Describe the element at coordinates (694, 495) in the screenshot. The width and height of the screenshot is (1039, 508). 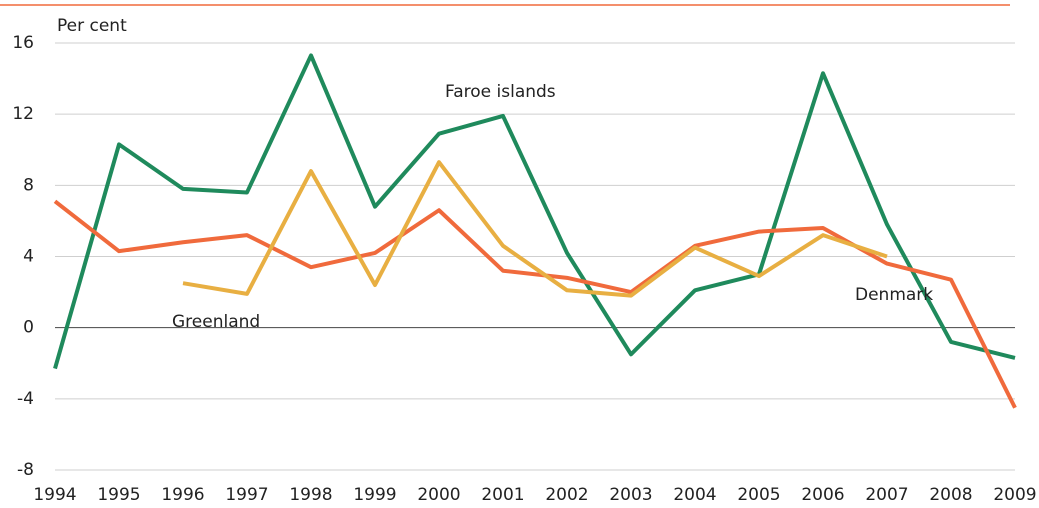
I see `x-tick-label: 2004` at that location.